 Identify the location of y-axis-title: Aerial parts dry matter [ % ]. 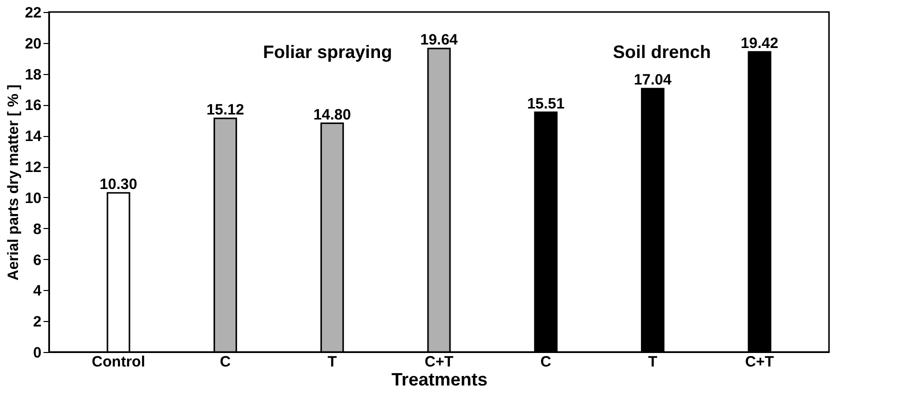
(13, 182).